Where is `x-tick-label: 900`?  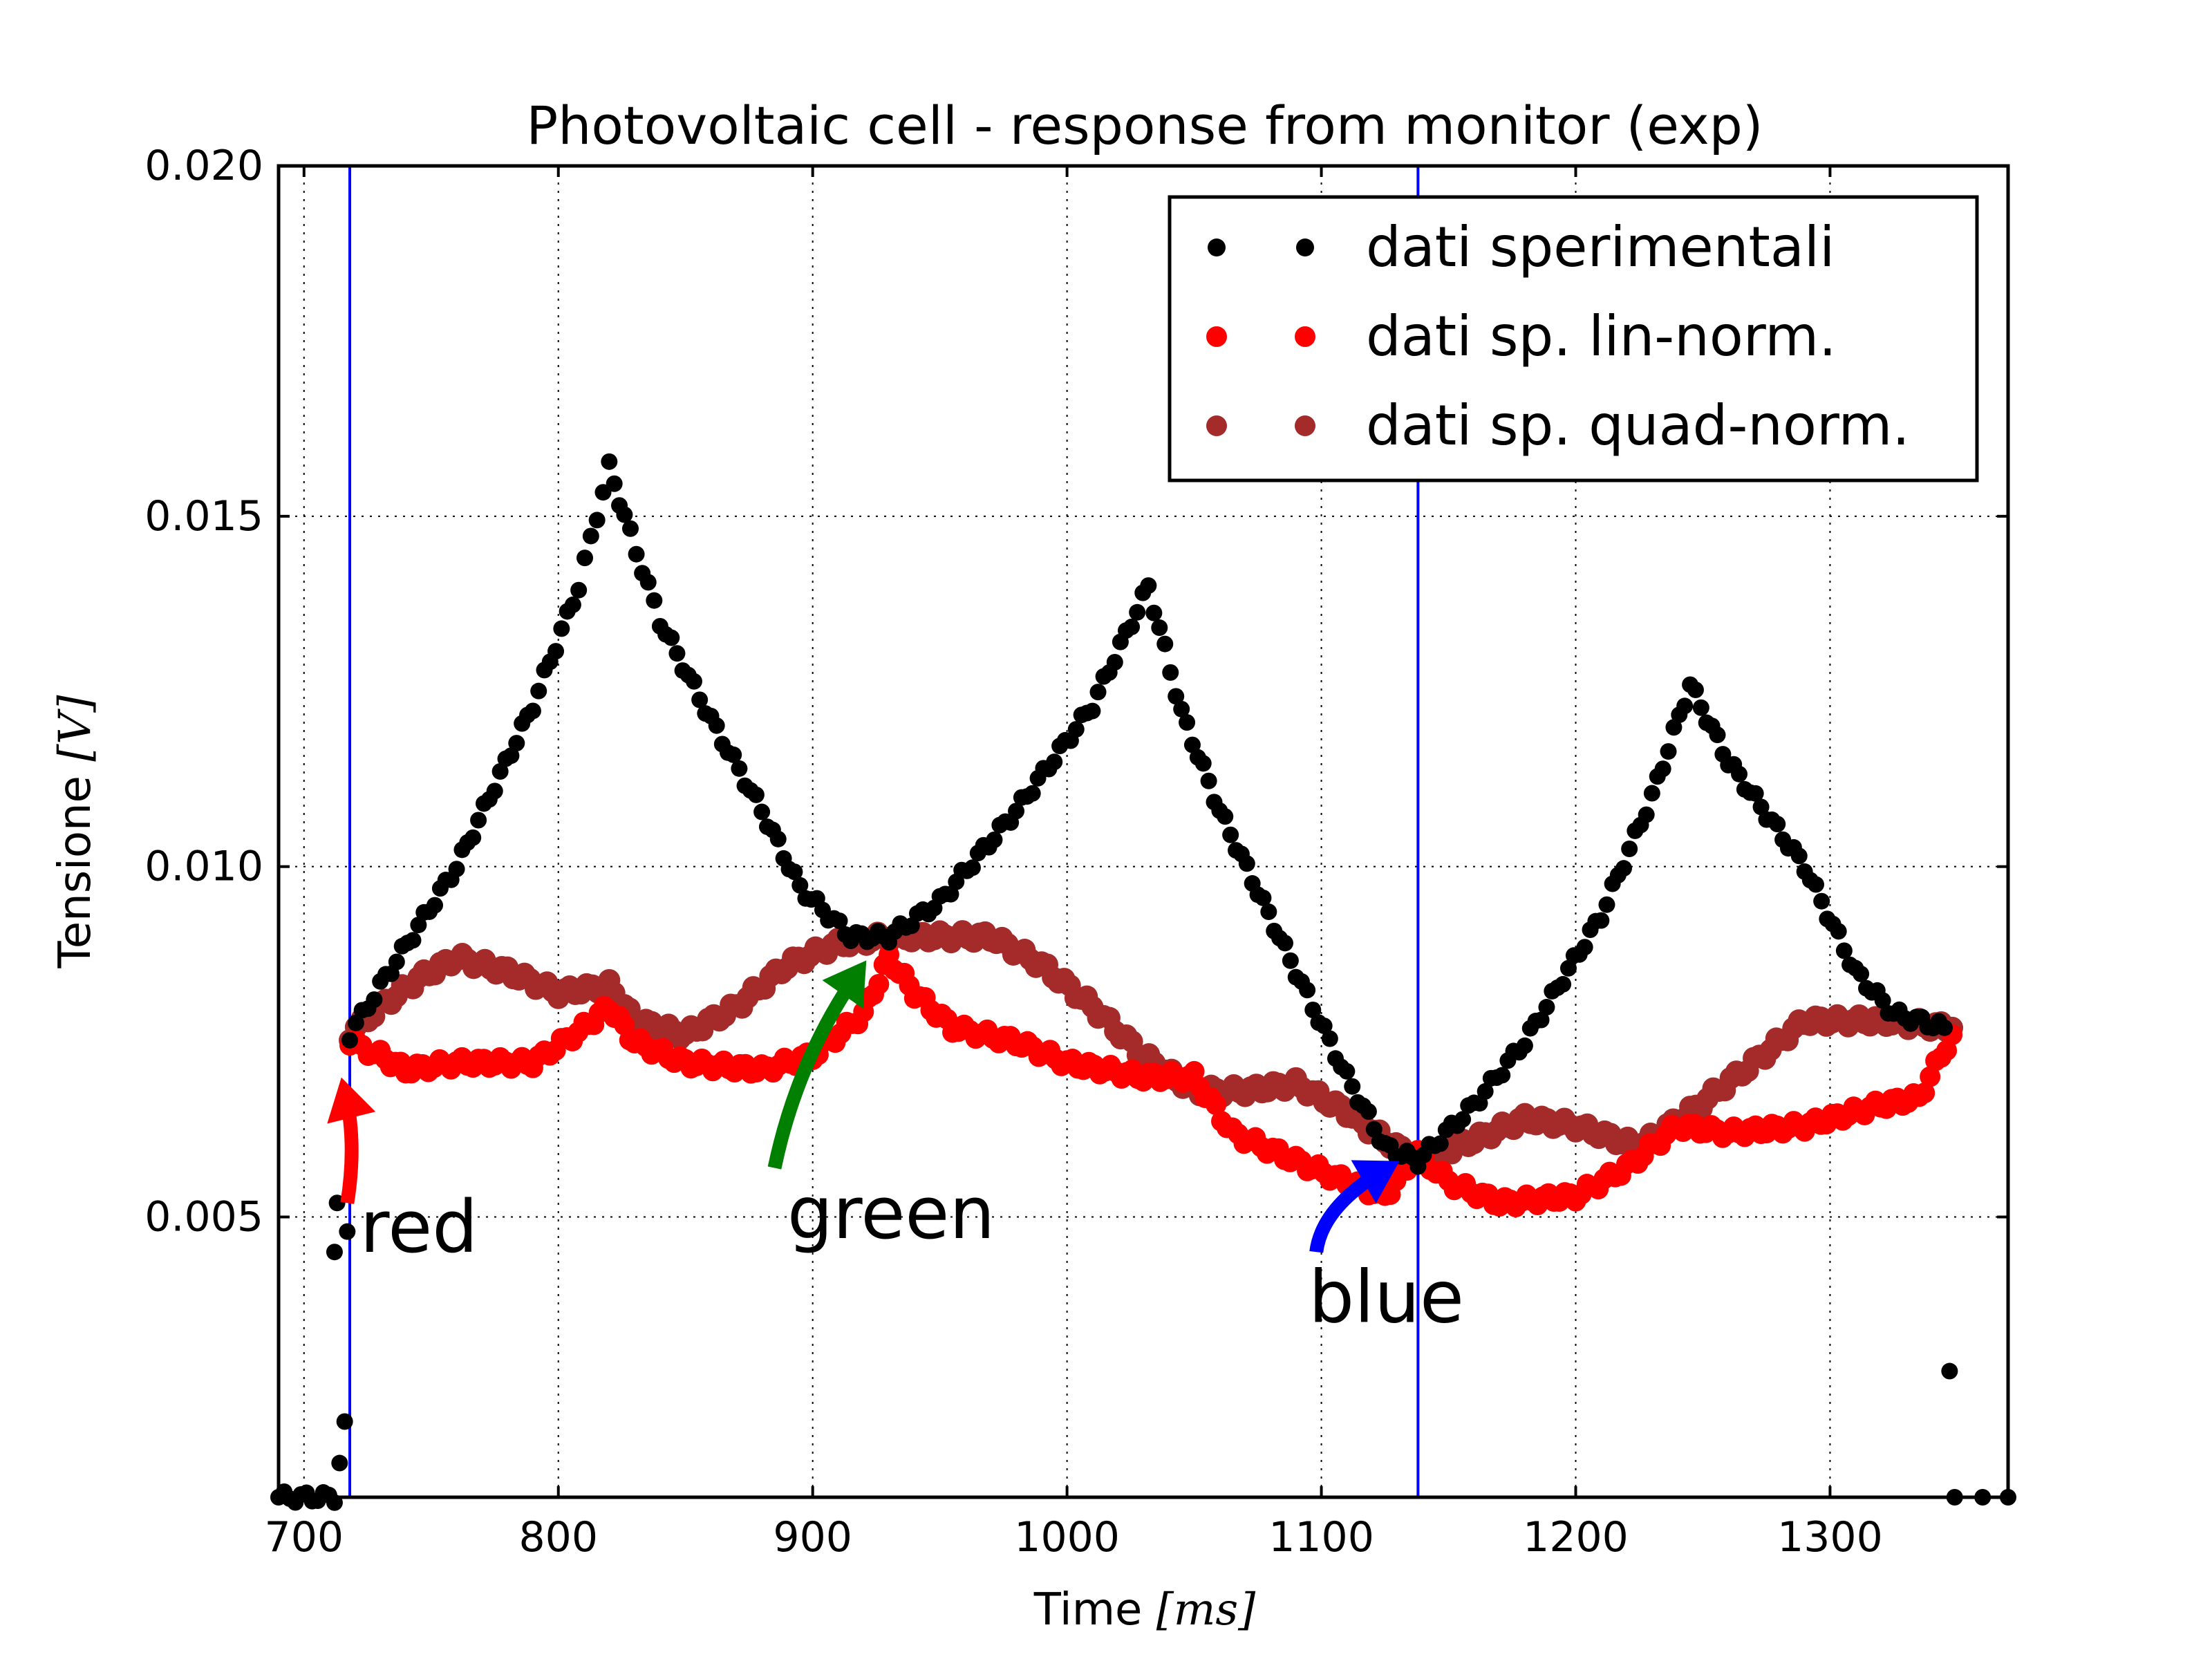 x-tick-label: 900 is located at coordinates (812, 1537).